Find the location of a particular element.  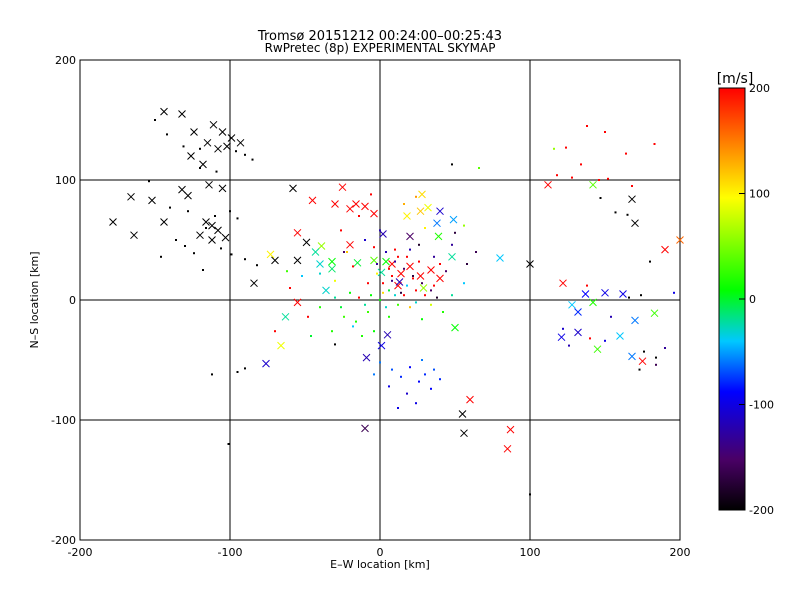

colorbar-tick-label: 100 is located at coordinates (759, 194).